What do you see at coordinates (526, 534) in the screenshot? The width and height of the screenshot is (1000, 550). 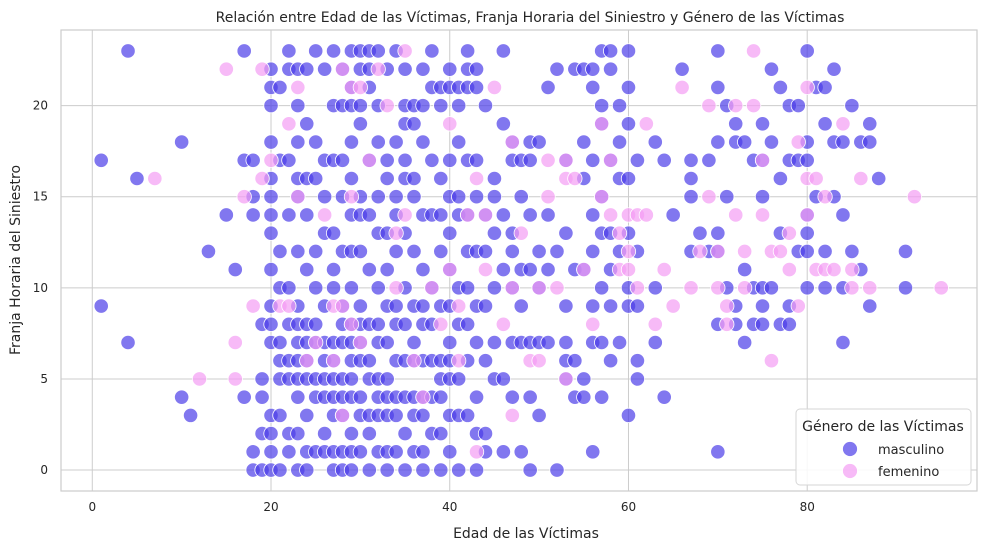 I see `x-axis-label: Edad de las Víctimas` at bounding box center [526, 534].